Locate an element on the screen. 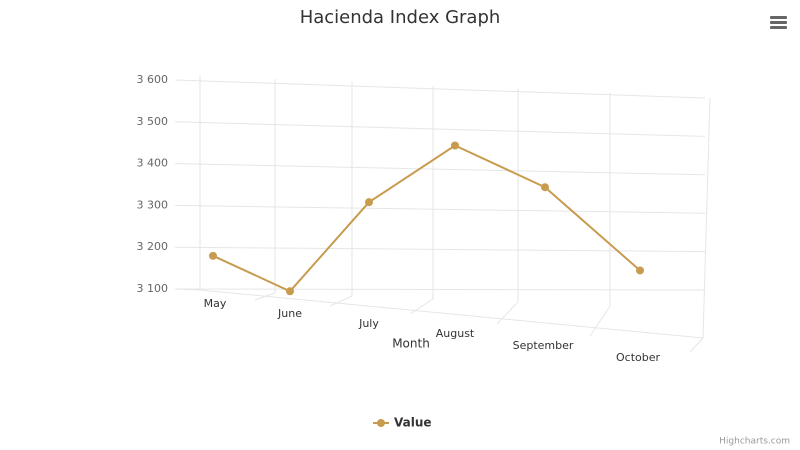 Image resolution: width=800 pixels, height=450 pixels. chart-title: Hacienda Index Graph is located at coordinates (400, 17).